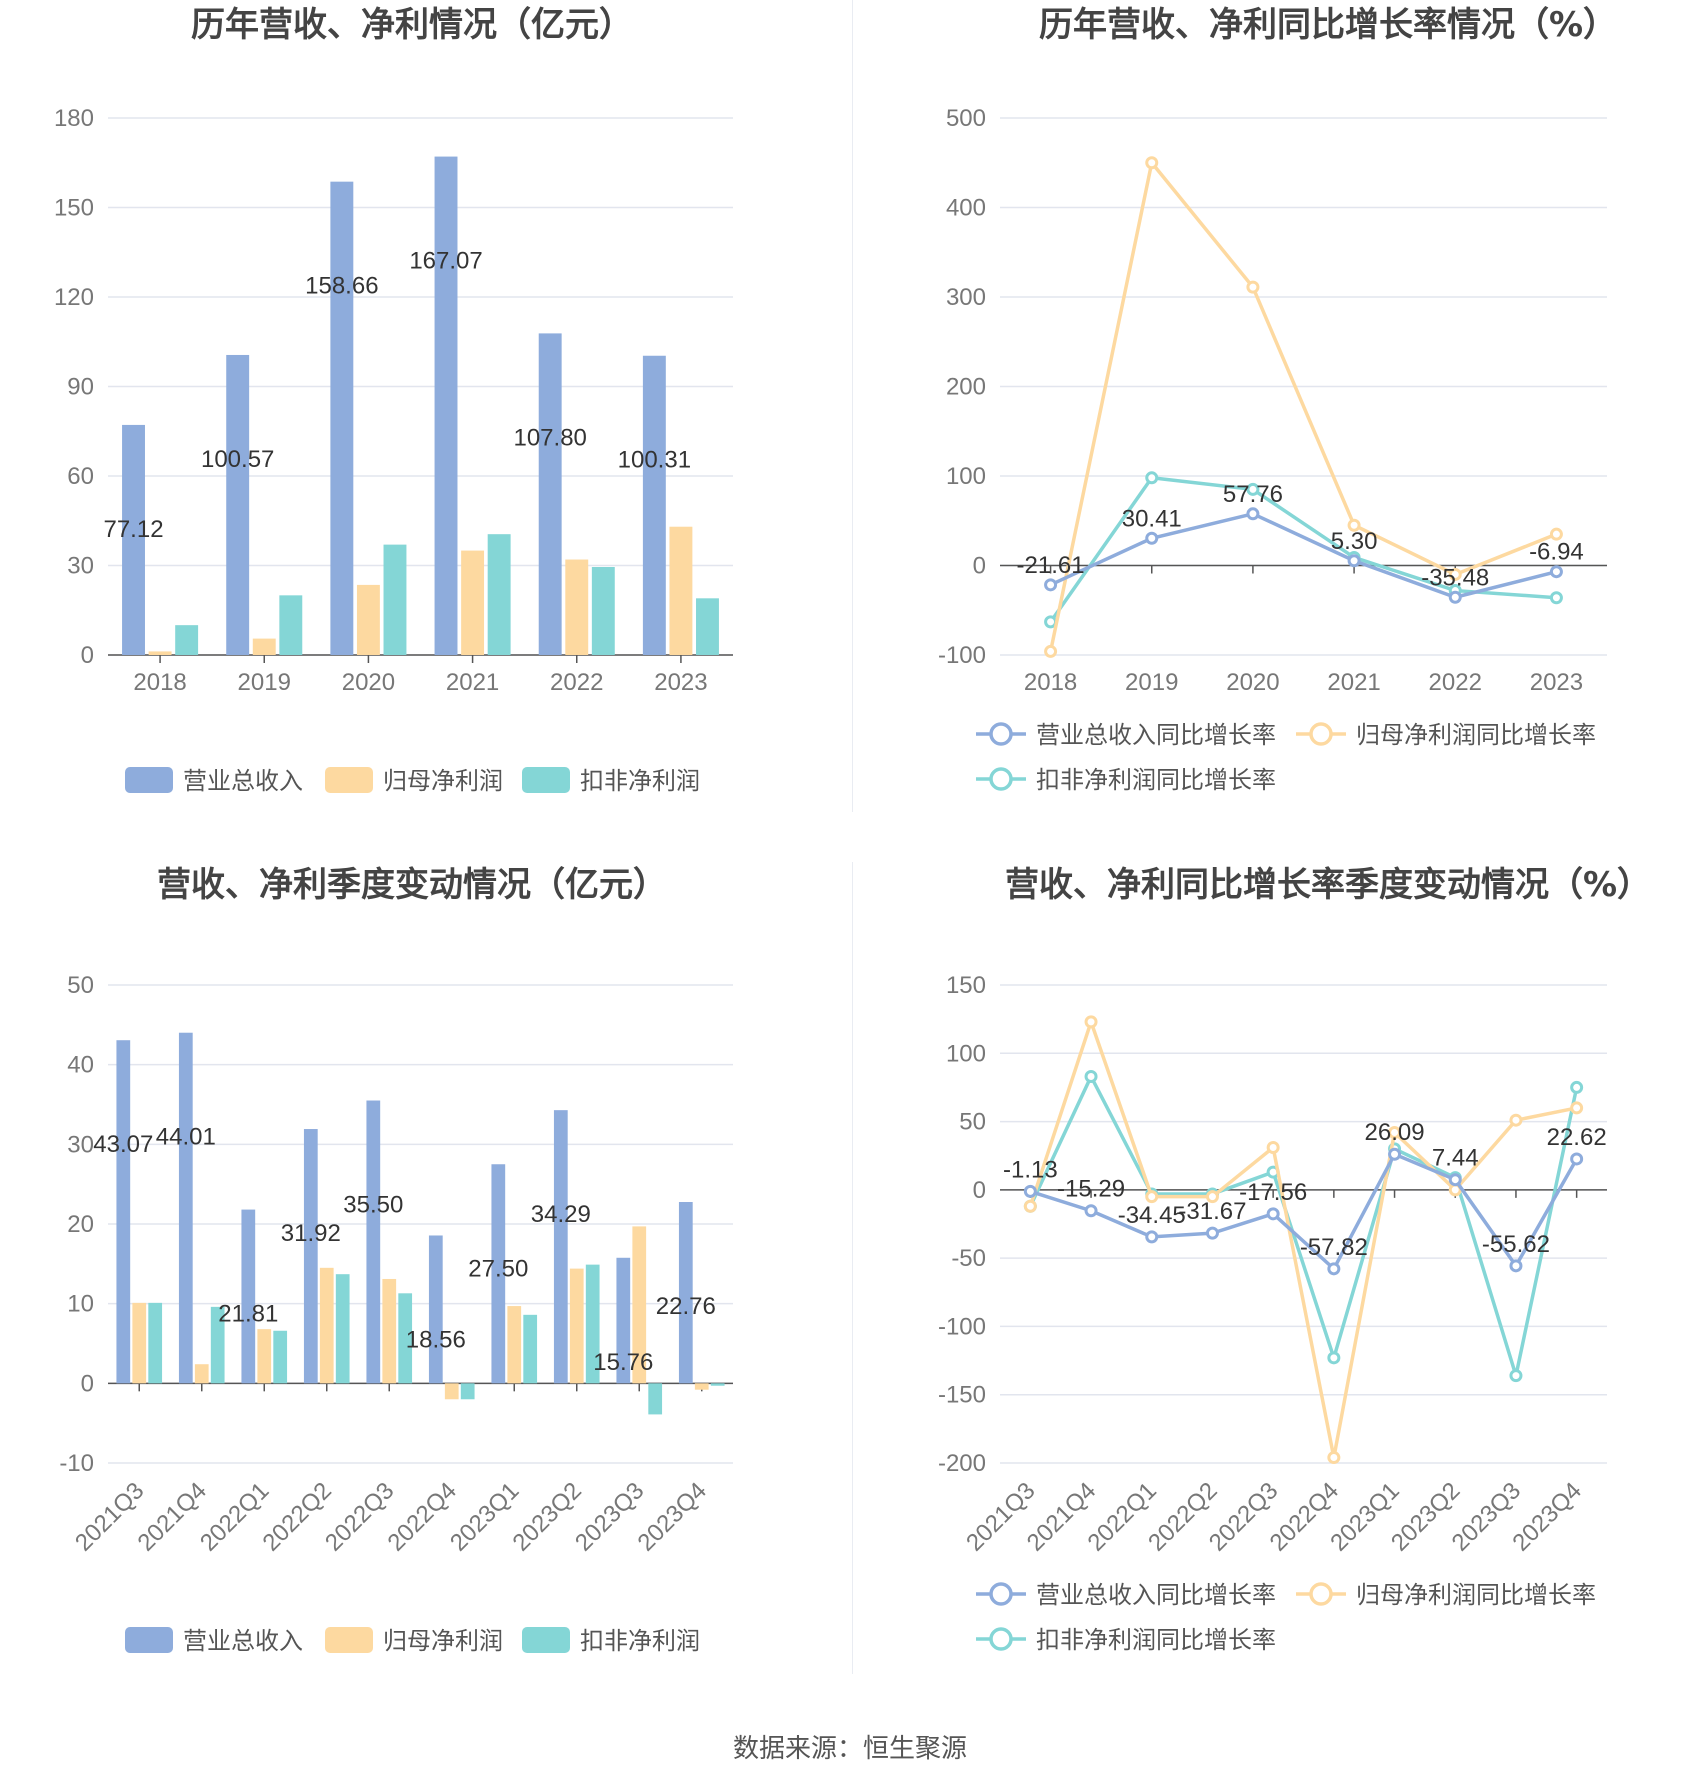  I want to click on data-label: 30.41, so click(1152, 518).